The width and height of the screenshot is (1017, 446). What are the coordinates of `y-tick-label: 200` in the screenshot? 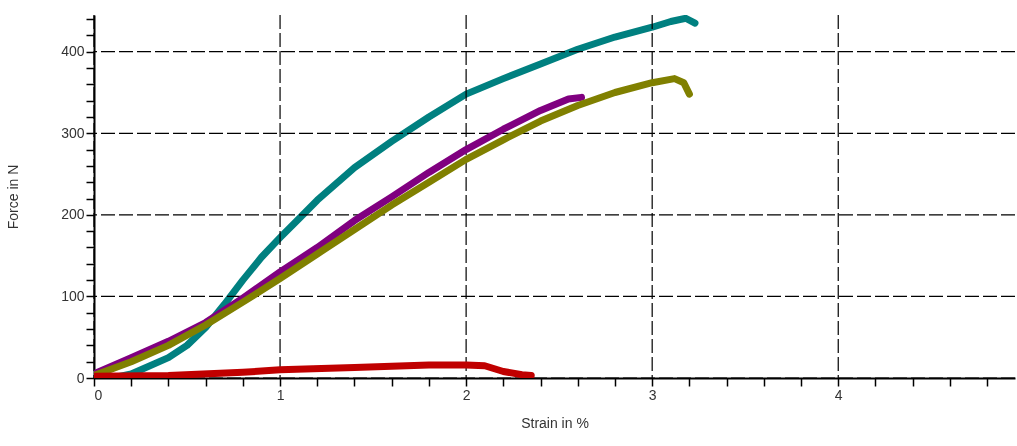 It's located at (73, 214).